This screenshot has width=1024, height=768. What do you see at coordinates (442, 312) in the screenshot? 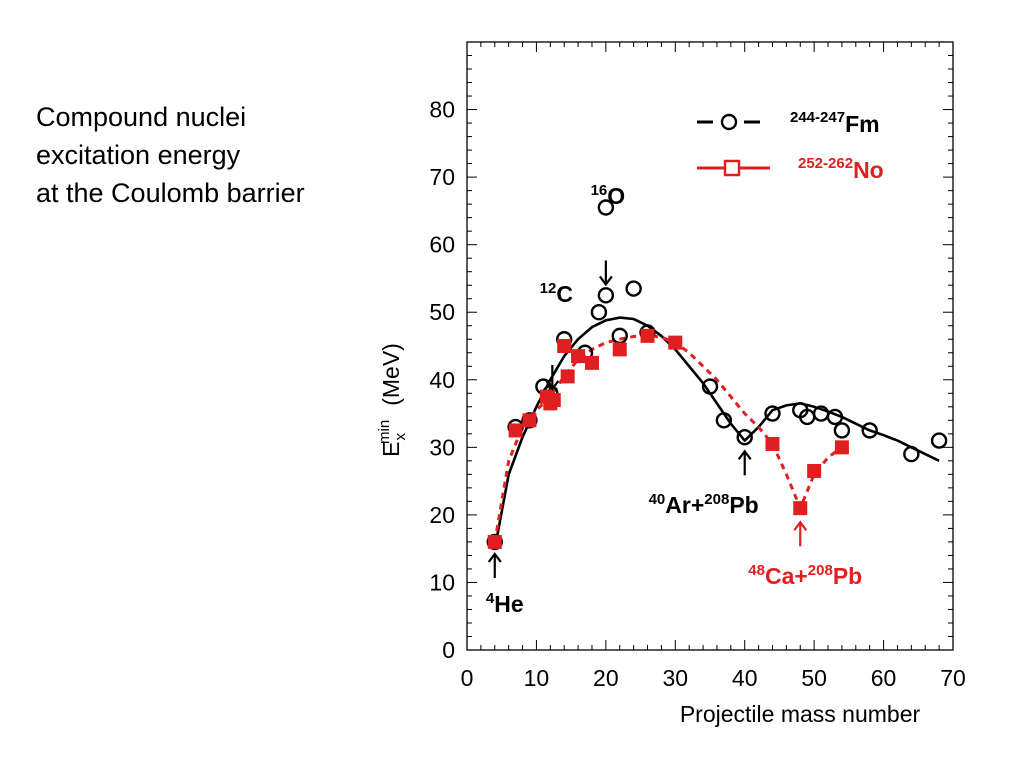
I see `y-tick-label: 50` at bounding box center [442, 312].